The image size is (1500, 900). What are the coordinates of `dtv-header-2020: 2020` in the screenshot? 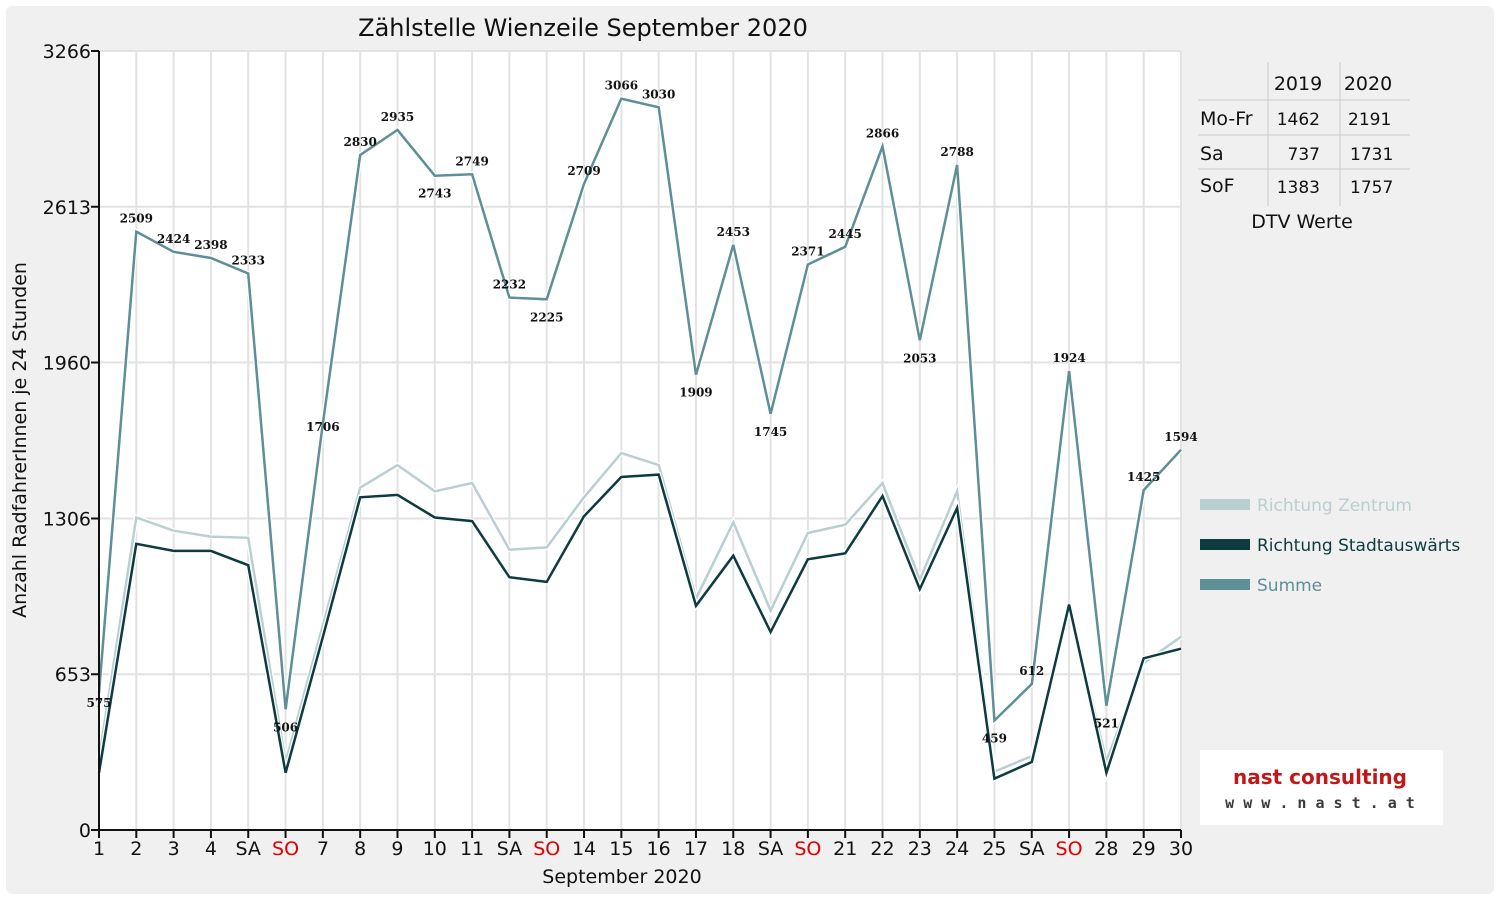 It's located at (1368, 84).